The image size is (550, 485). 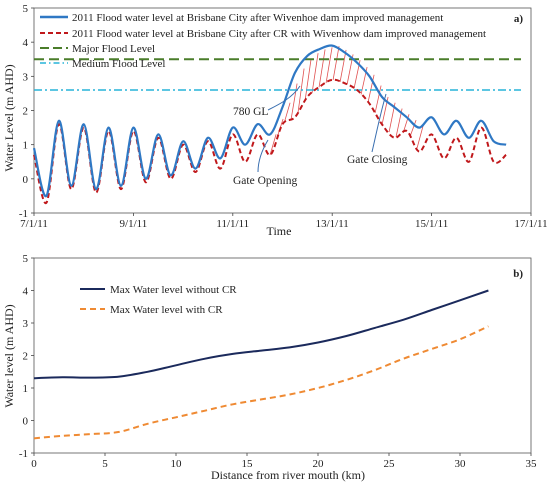 I want to click on x-tick-label-b: 20, so click(x=319, y=464).